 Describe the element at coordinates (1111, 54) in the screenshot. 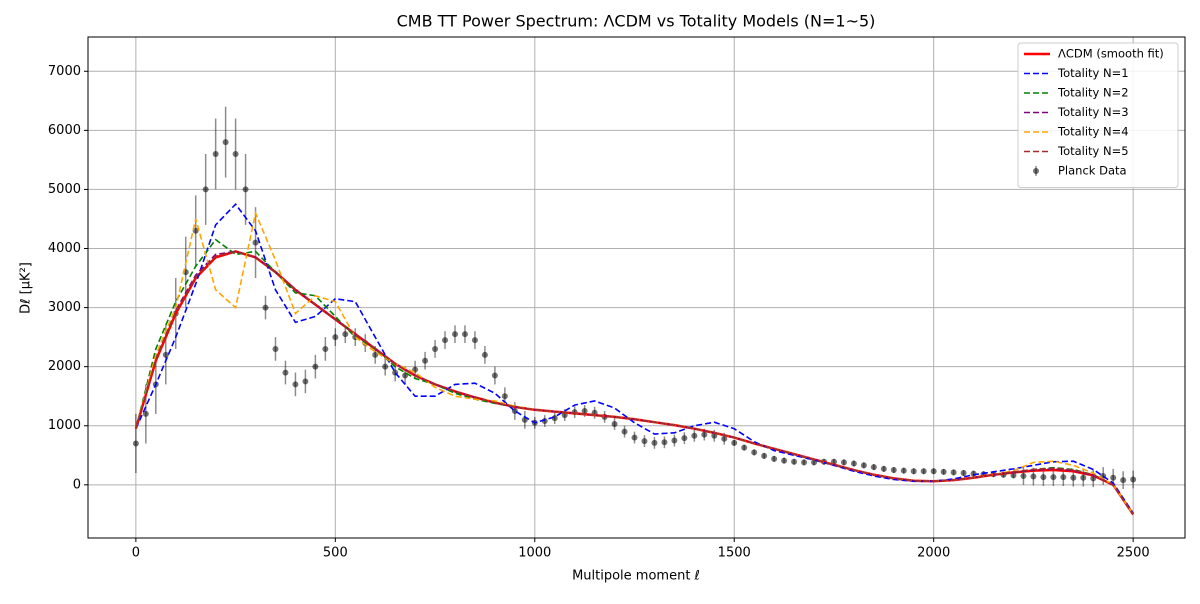

I see `legend-label: ΛCDM (smooth fit)` at that location.